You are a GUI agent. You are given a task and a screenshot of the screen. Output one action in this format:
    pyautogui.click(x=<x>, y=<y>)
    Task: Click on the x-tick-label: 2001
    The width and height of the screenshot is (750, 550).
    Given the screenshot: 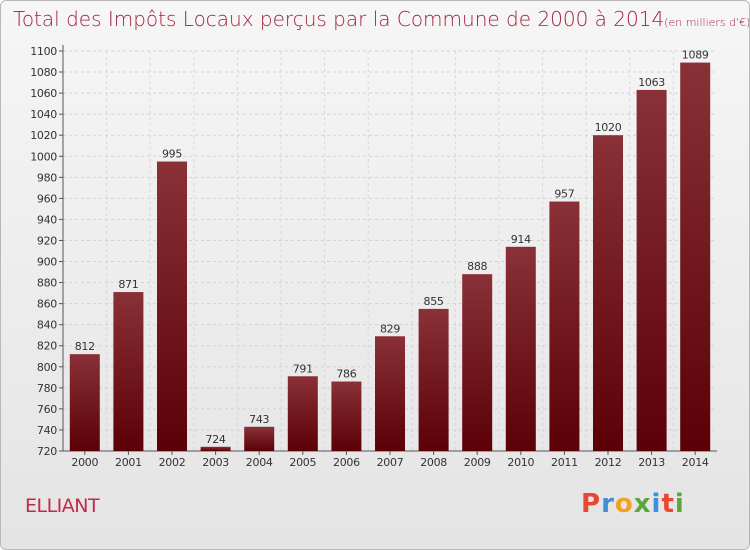 What is the action you would take?
    pyautogui.click(x=128, y=462)
    